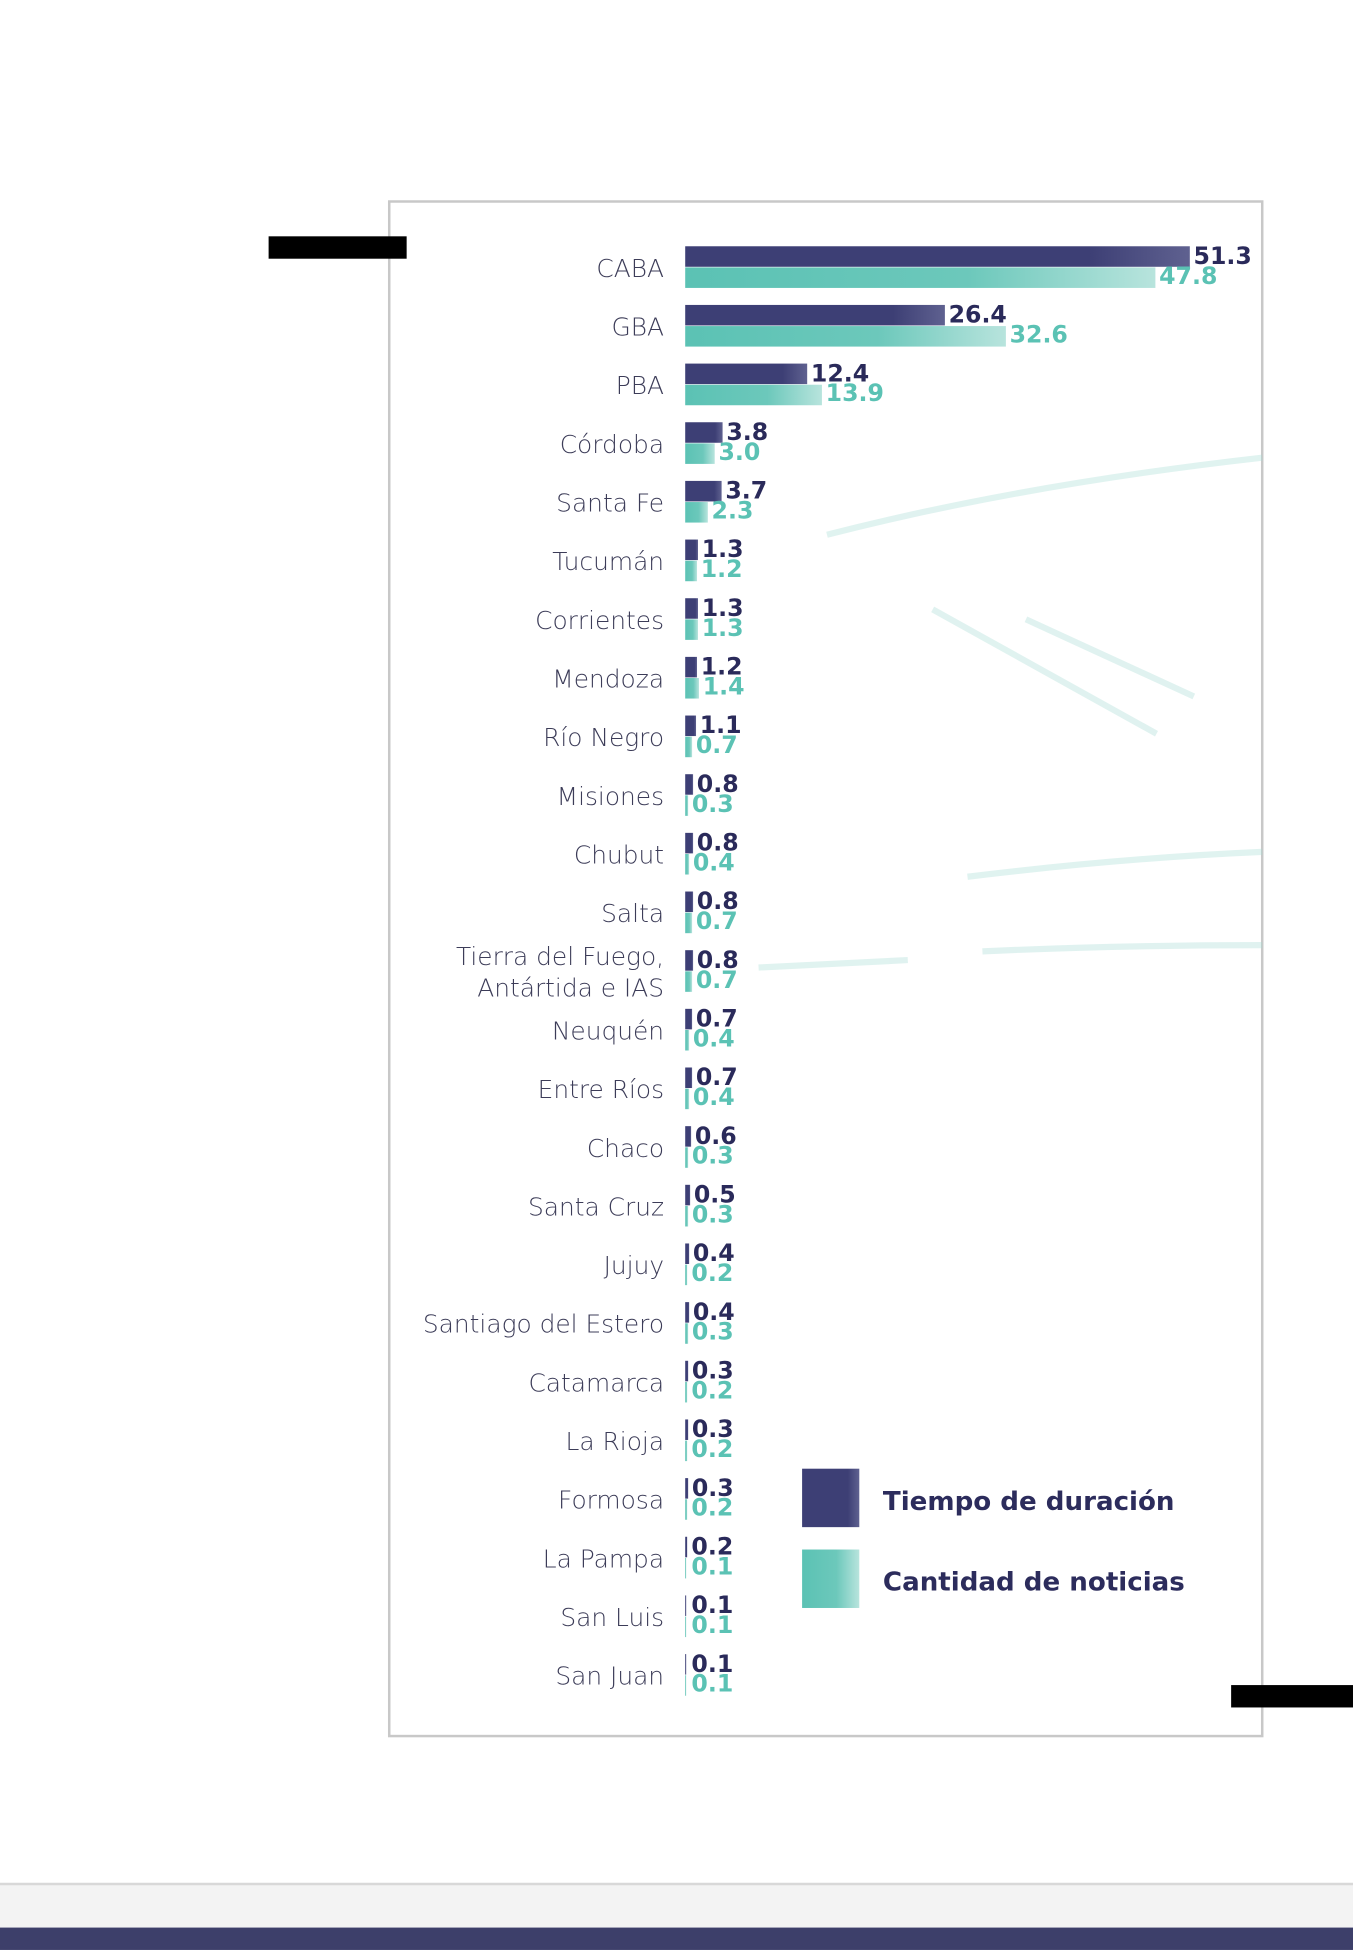 The width and height of the screenshot is (1353, 1950). I want to click on category-label: La Rioja, so click(615, 1441).